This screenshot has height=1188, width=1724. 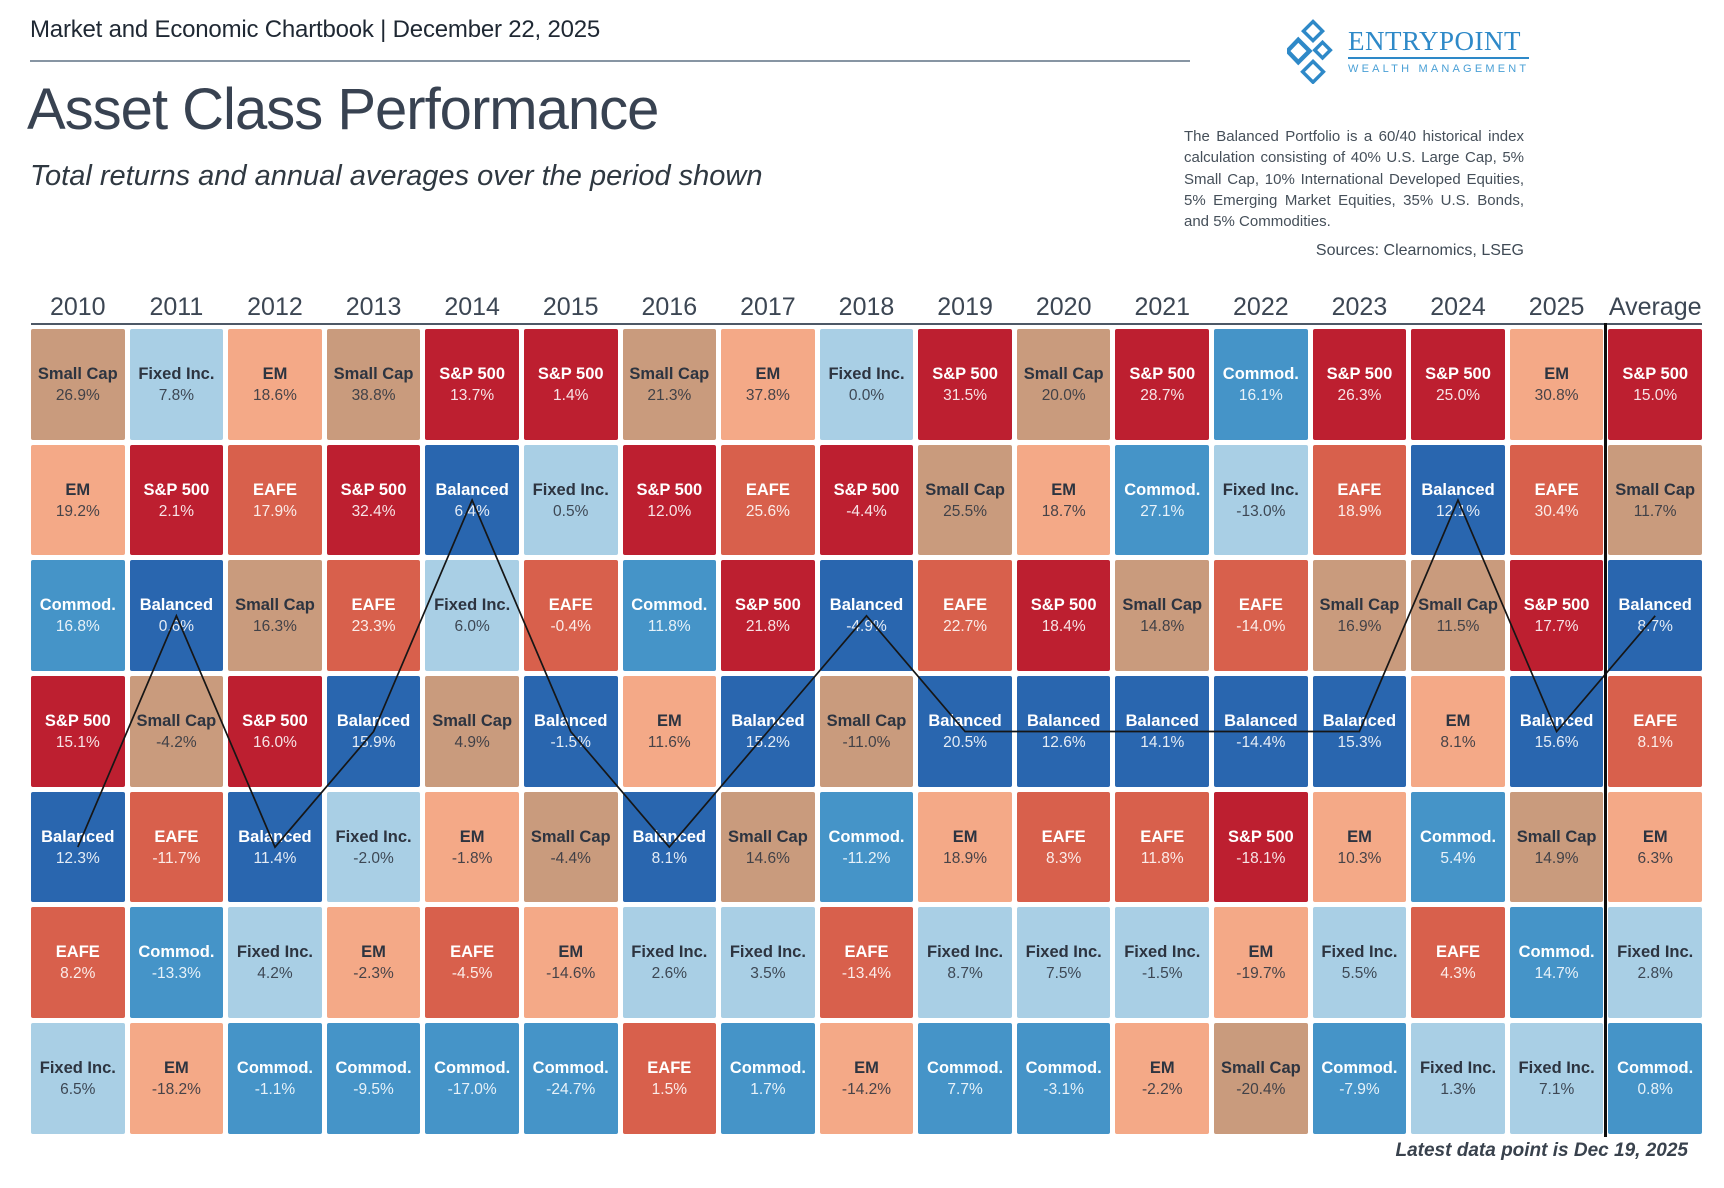 What do you see at coordinates (1064, 858) in the screenshot?
I see `return-value: 8.3%` at bounding box center [1064, 858].